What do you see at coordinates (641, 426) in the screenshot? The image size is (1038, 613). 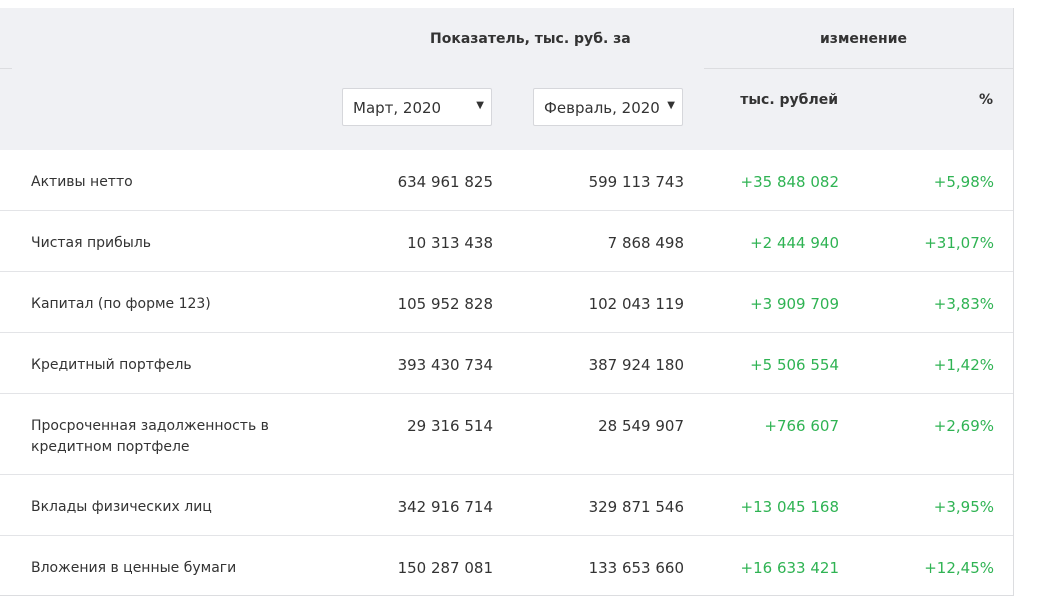 I see `row-period2-value: 28 549 907` at bounding box center [641, 426].